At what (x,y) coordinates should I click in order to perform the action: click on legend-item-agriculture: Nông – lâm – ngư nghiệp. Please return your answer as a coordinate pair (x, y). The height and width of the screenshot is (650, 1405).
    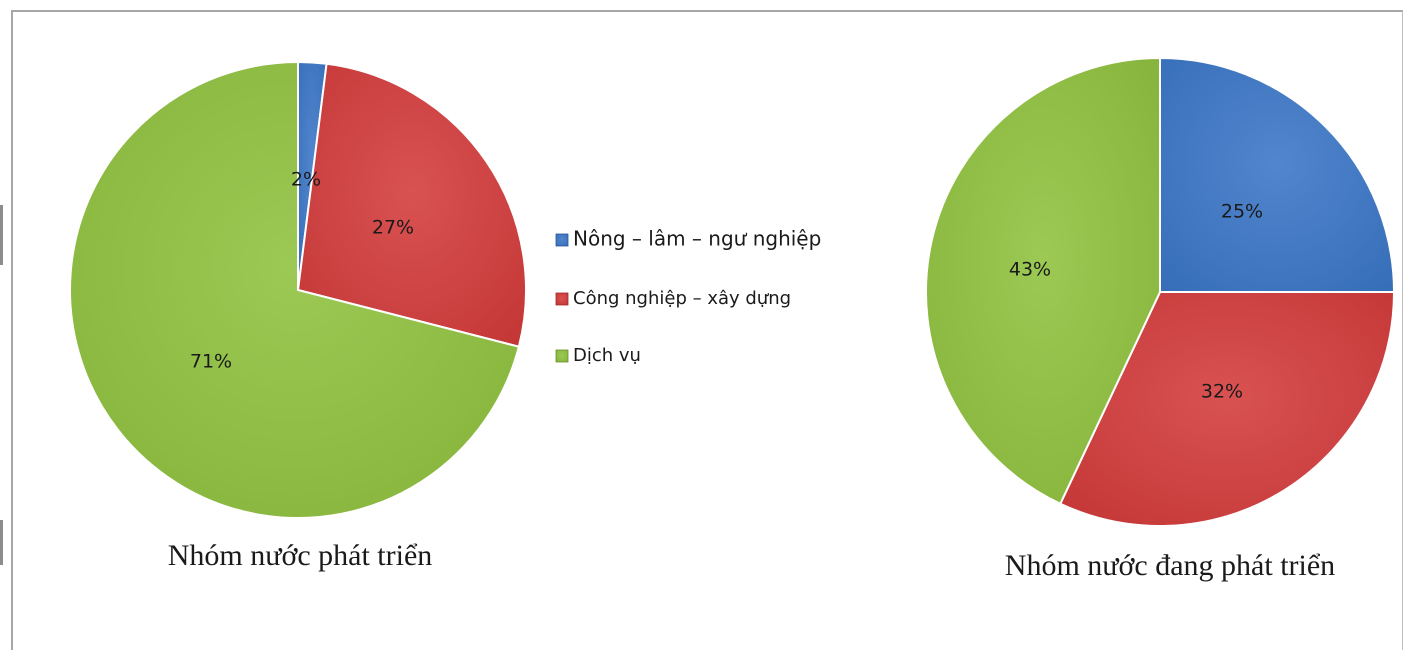
    Looking at the image, I should click on (688, 239).